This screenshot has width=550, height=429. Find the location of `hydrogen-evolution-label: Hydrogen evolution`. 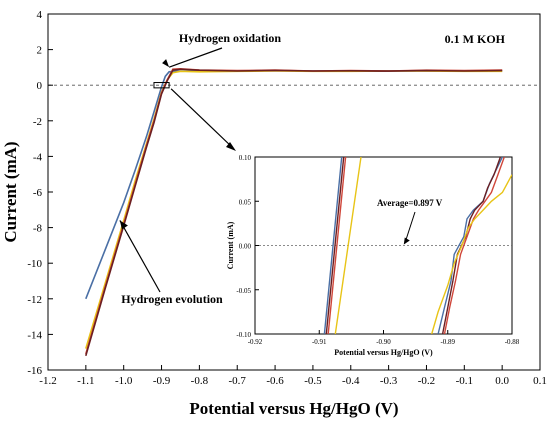

hydrogen-evolution-label: Hydrogen evolution is located at coordinates (172, 299).